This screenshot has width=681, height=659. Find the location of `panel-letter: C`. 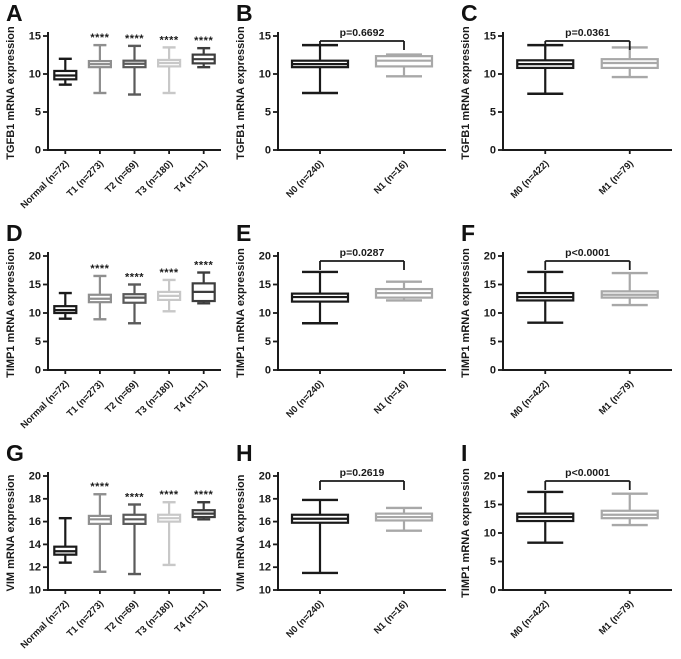

panel-letter: C is located at coordinates (469, 13).